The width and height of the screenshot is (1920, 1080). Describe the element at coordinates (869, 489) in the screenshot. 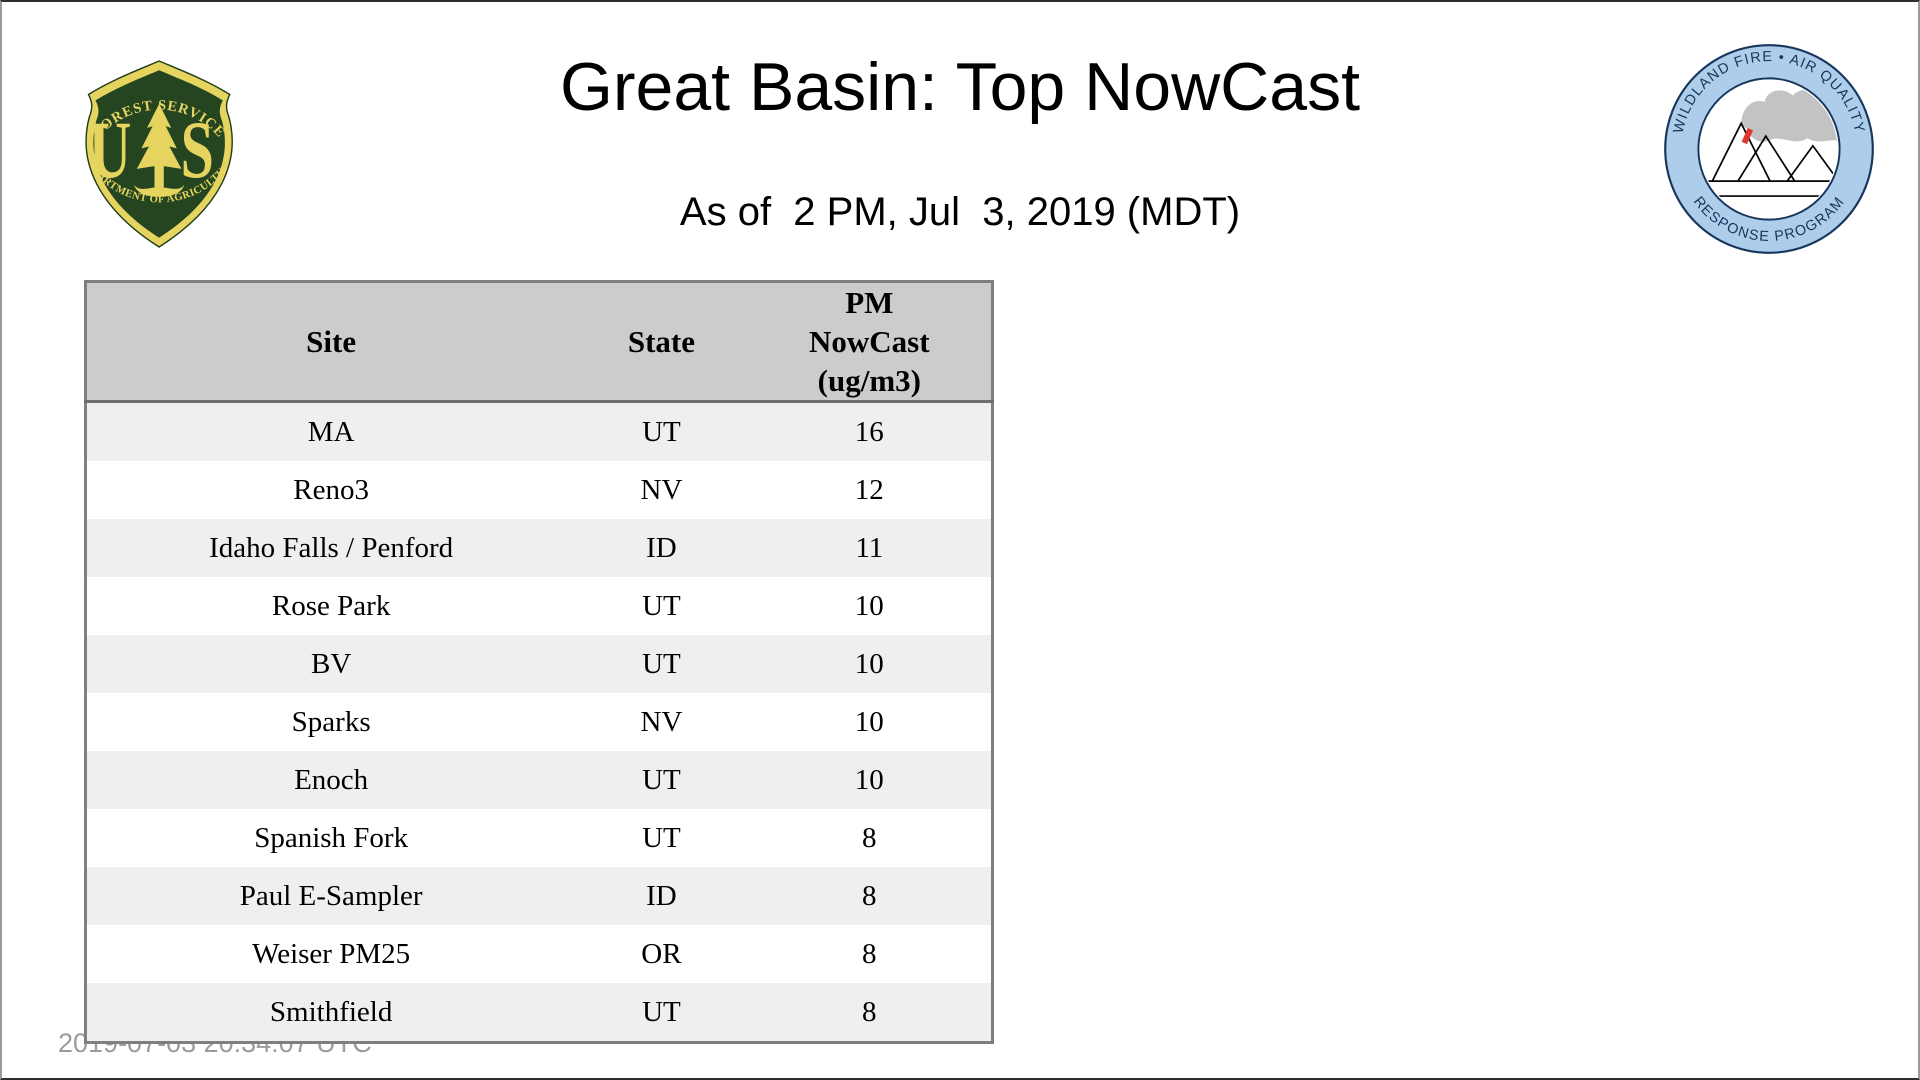

I see `value-cell: 12` at that location.